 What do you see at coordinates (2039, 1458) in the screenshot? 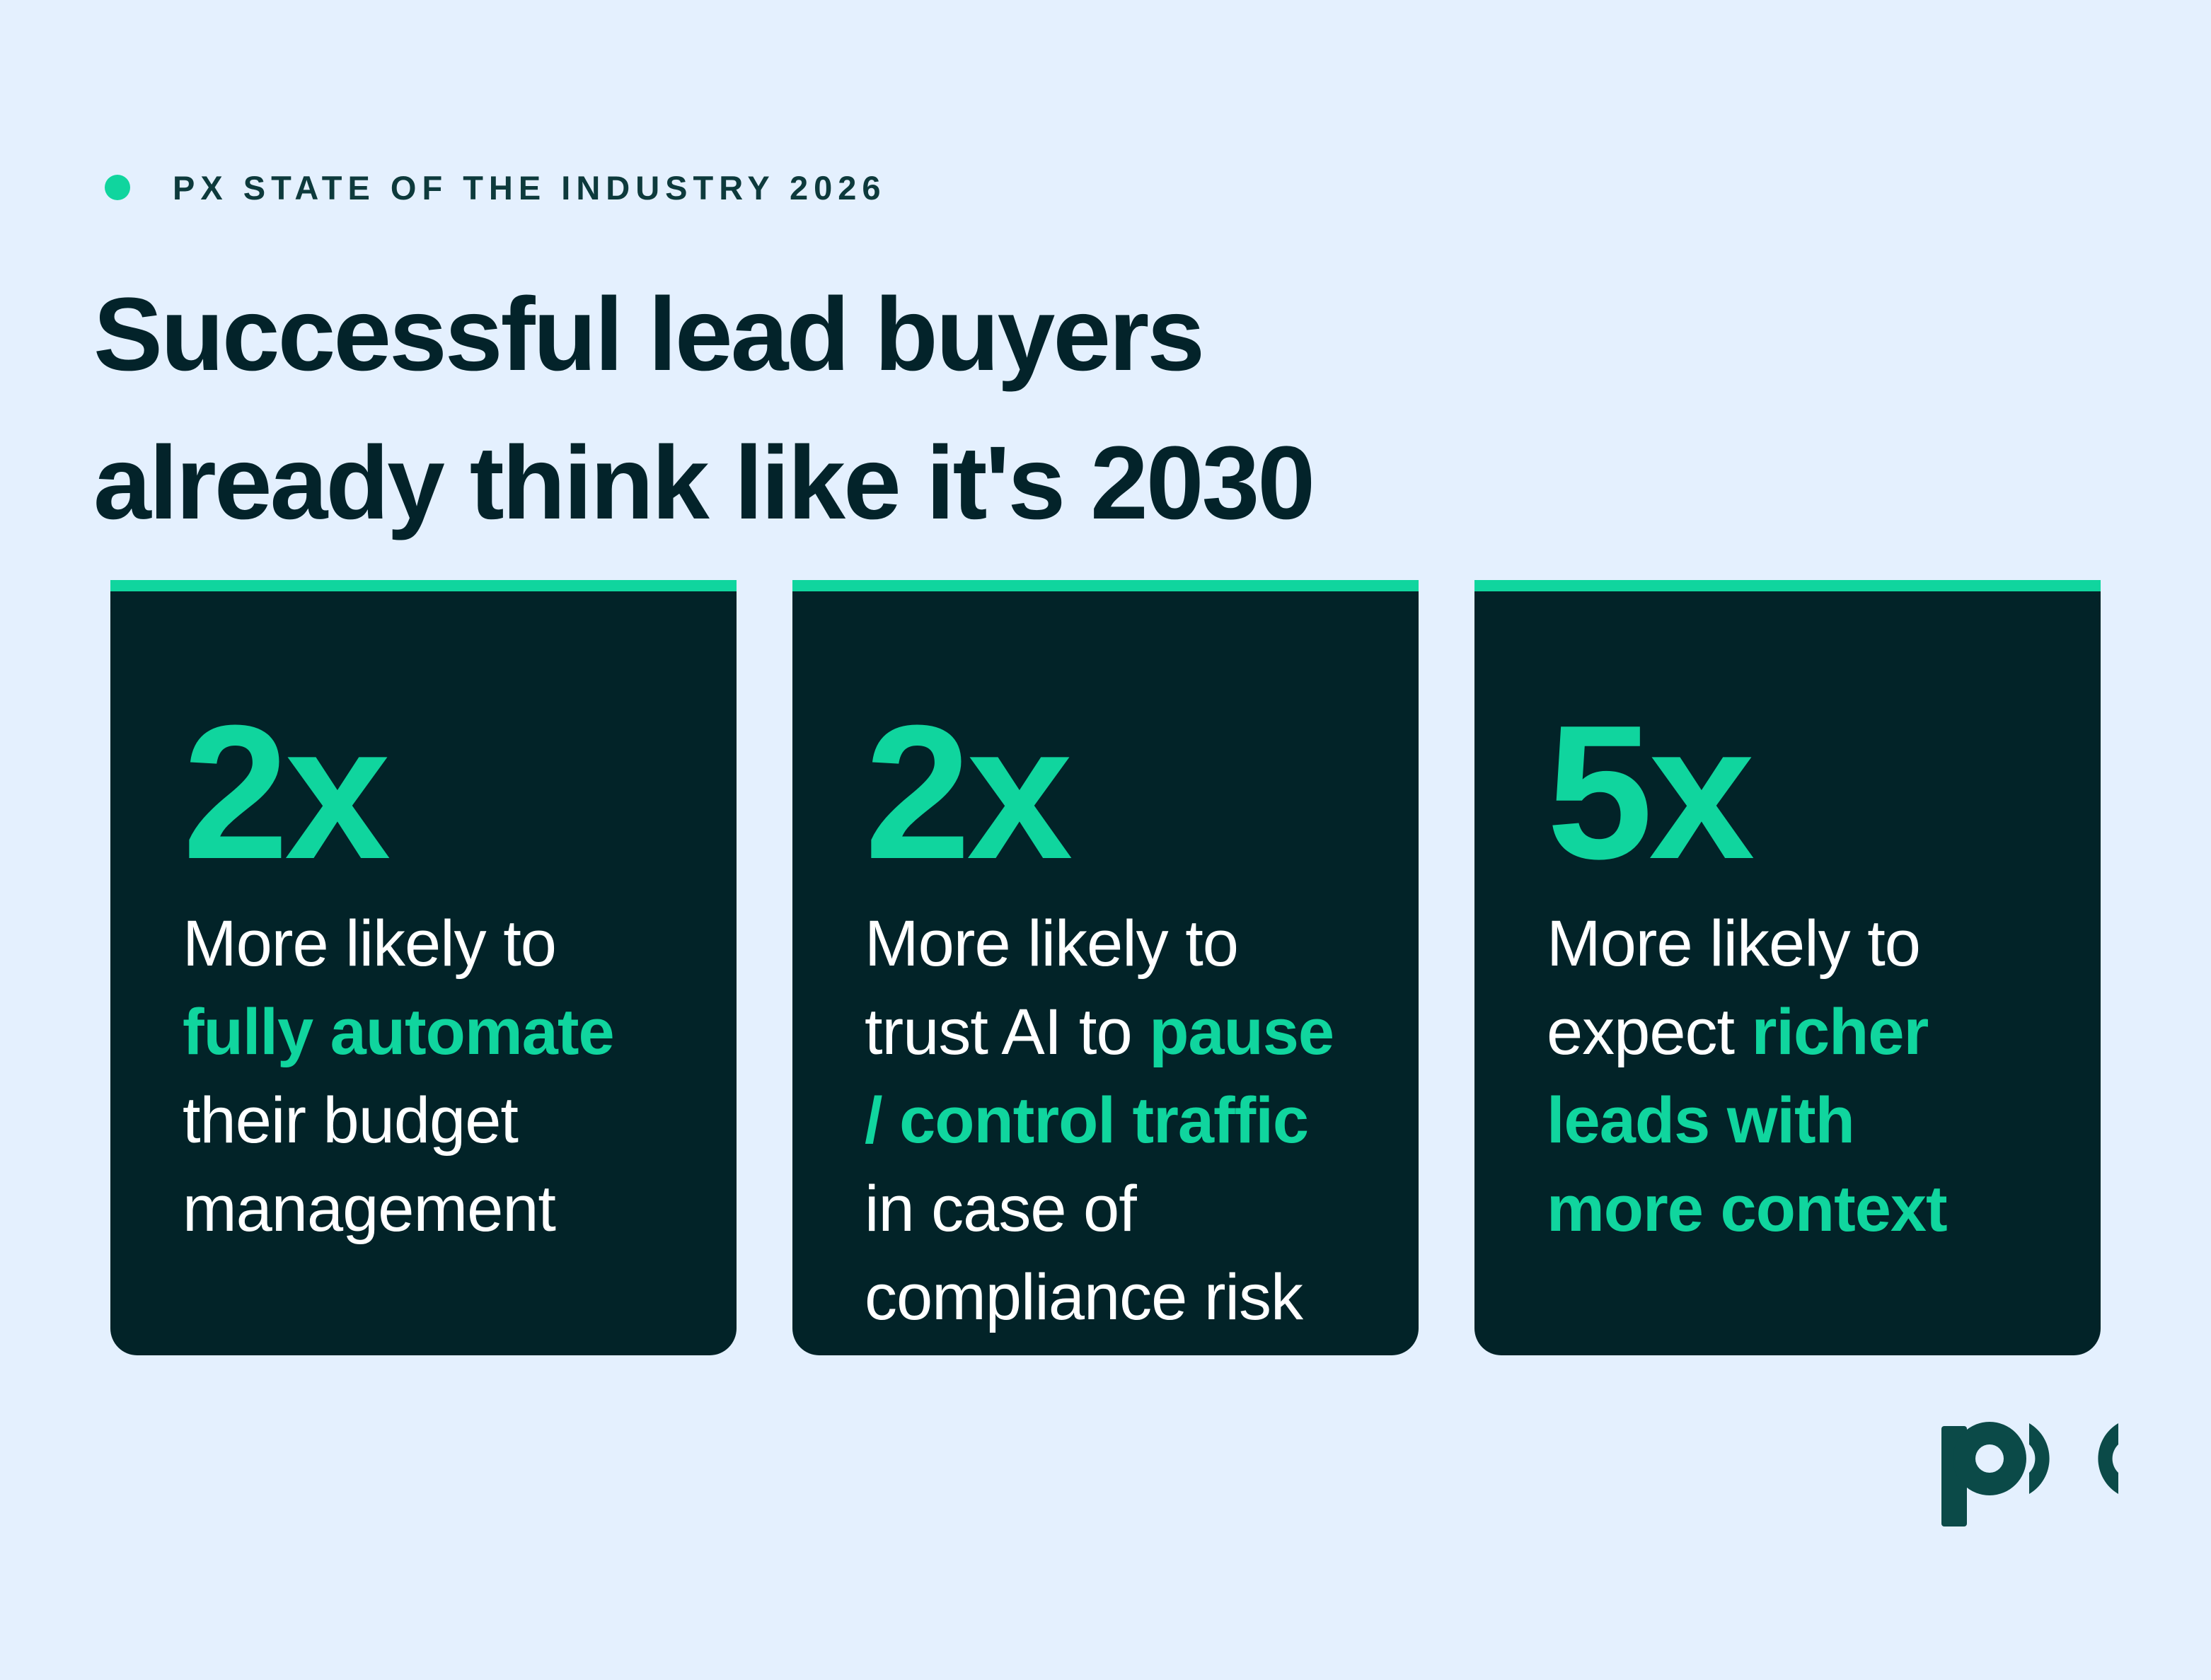
I see `logo-x-left-arc` at bounding box center [2039, 1458].